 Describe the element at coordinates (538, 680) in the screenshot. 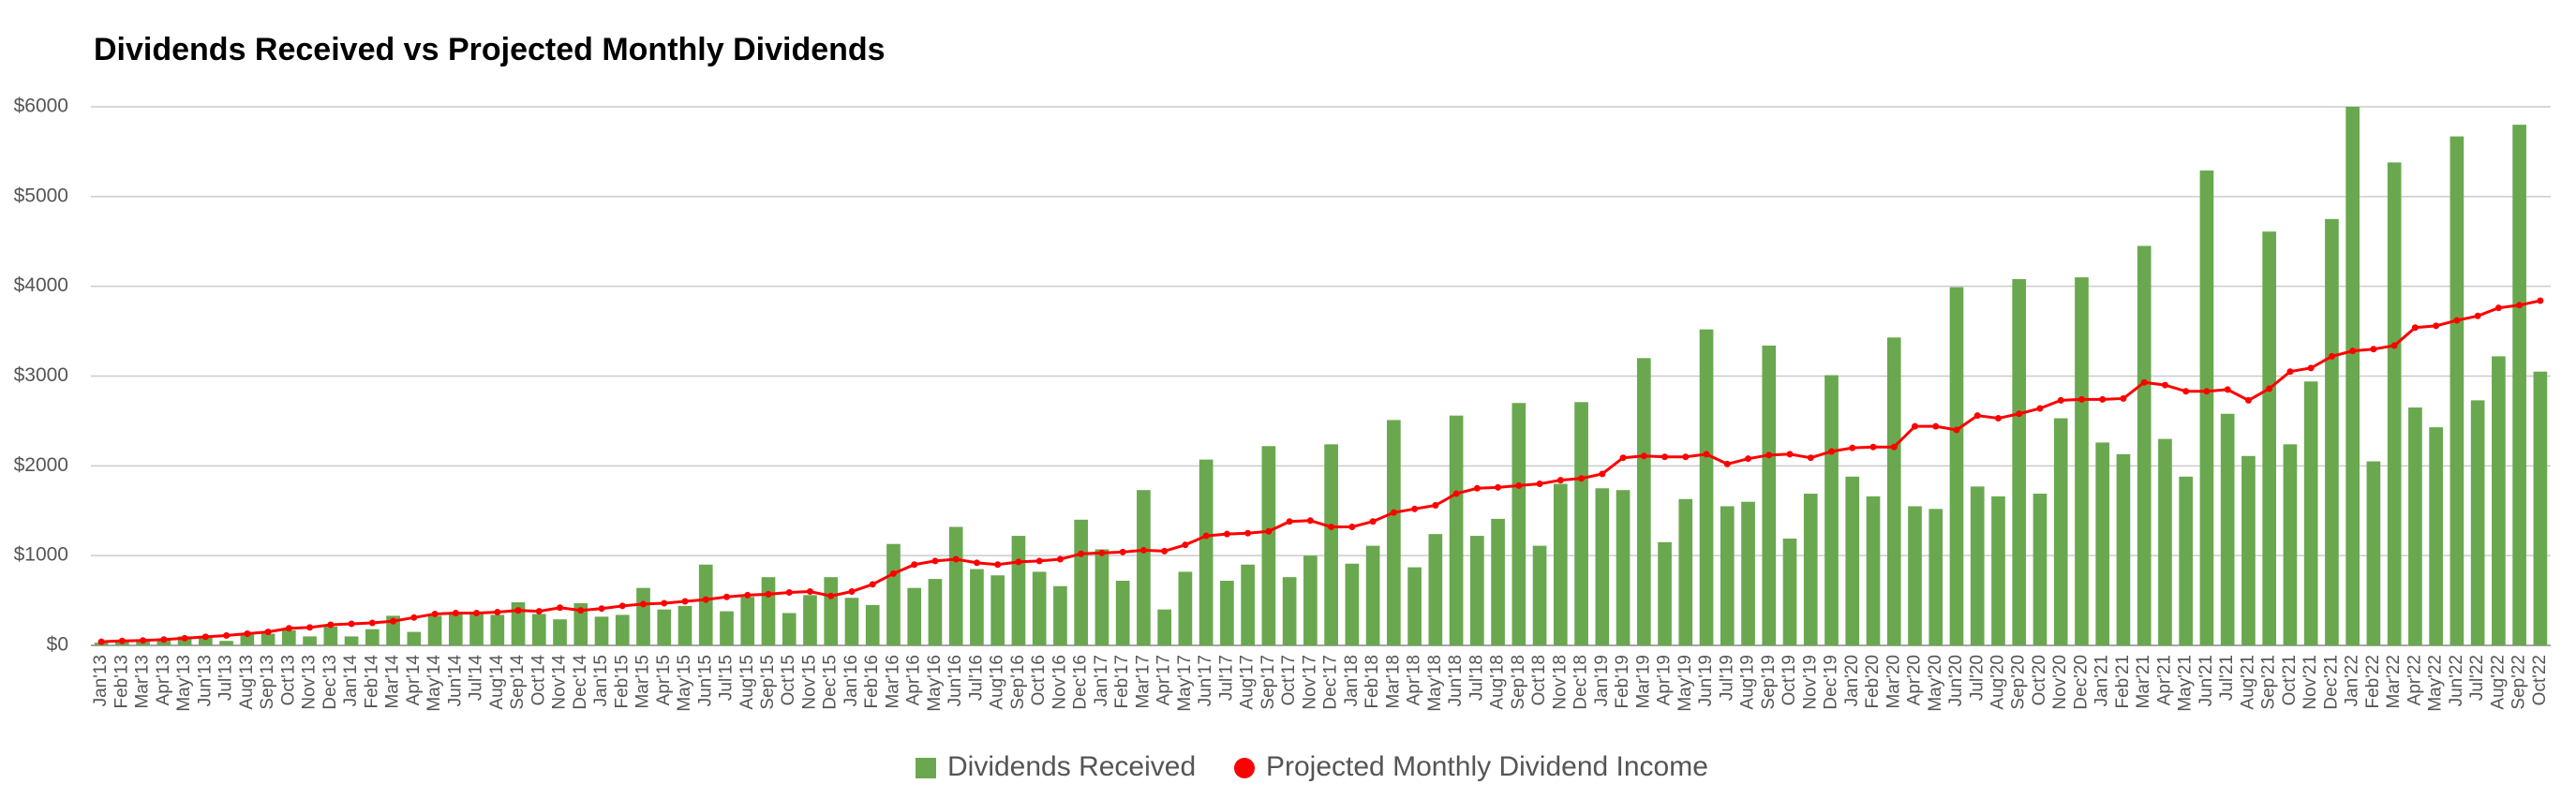

I see `x-tick-label: Oct'14` at that location.